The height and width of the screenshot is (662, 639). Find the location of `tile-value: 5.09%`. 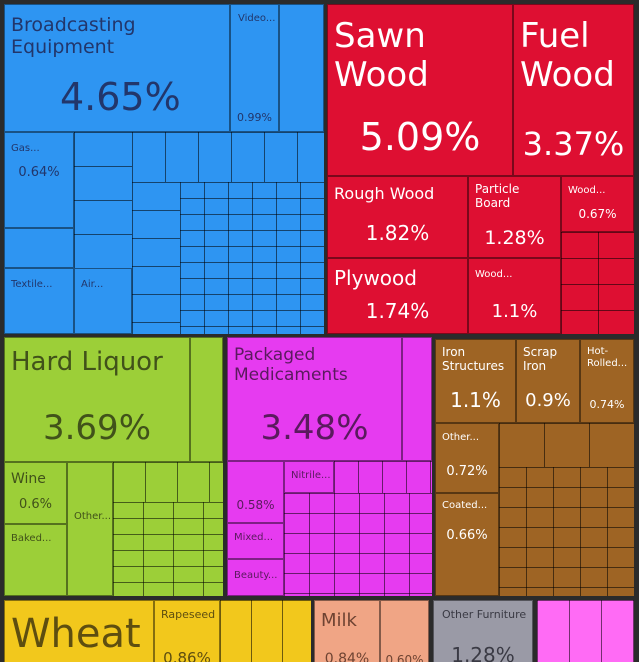

tile-value: 5.09% is located at coordinates (420, 137).